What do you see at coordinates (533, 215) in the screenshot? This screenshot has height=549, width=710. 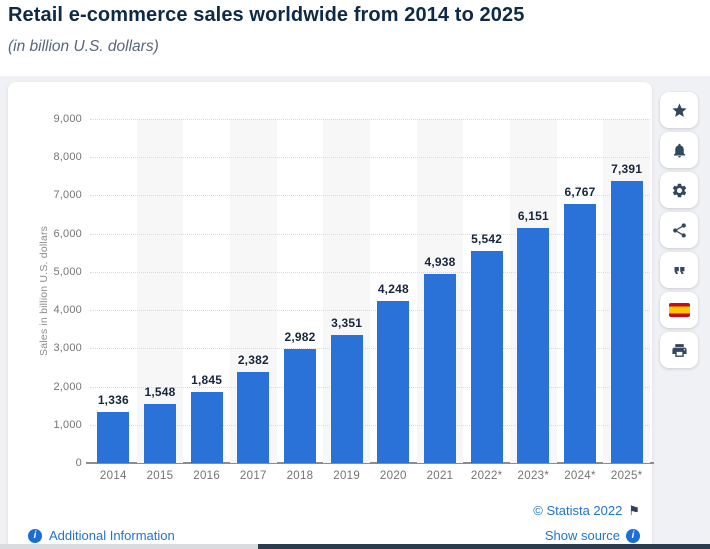 I see `bar-value-label: 6,151` at bounding box center [533, 215].